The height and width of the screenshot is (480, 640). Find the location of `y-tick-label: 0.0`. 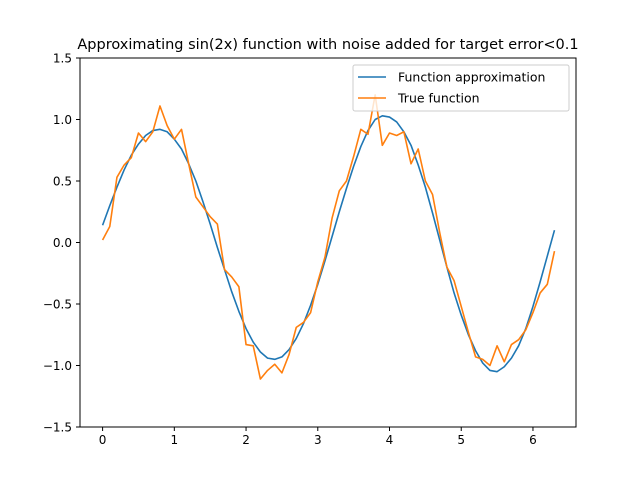

y-tick-label: 0.0 is located at coordinates (62, 243).